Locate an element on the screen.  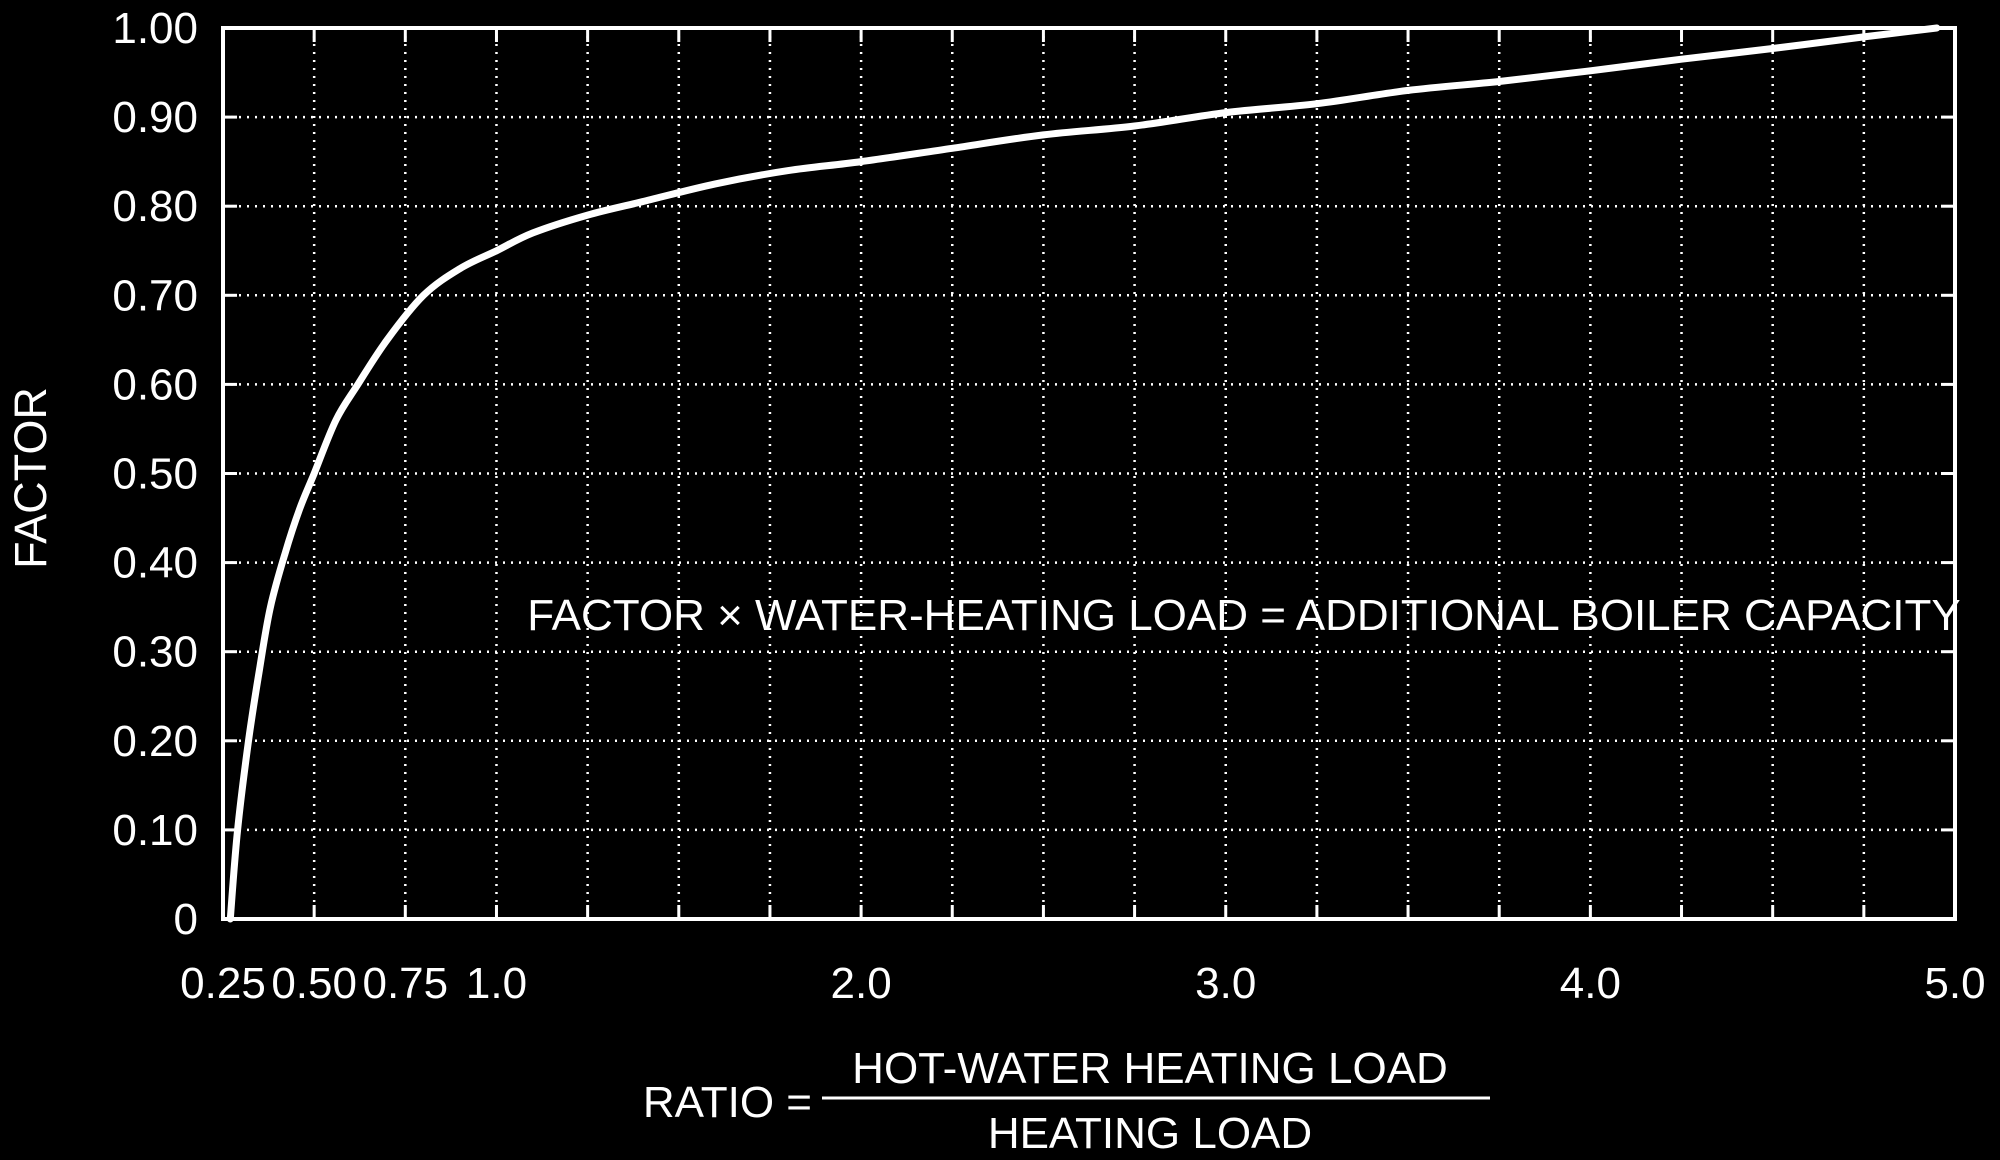
x-tick-label-1: 0.50 is located at coordinates (314, 983).